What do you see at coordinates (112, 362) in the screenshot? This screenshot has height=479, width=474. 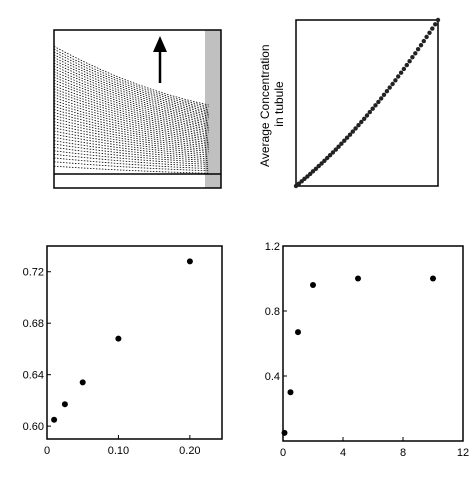 I see `panel-c-ticks: 0 0.10 0.20 0.60 0.64 0.68 0.72` at bounding box center [112, 362].